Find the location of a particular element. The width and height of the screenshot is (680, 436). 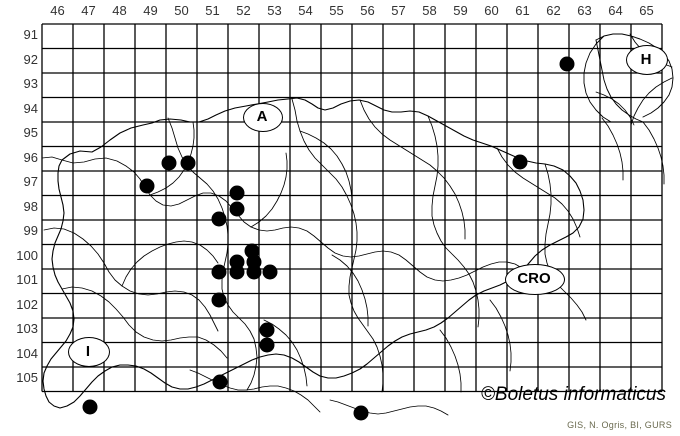

country-tag-h: H is located at coordinates (647, 60).